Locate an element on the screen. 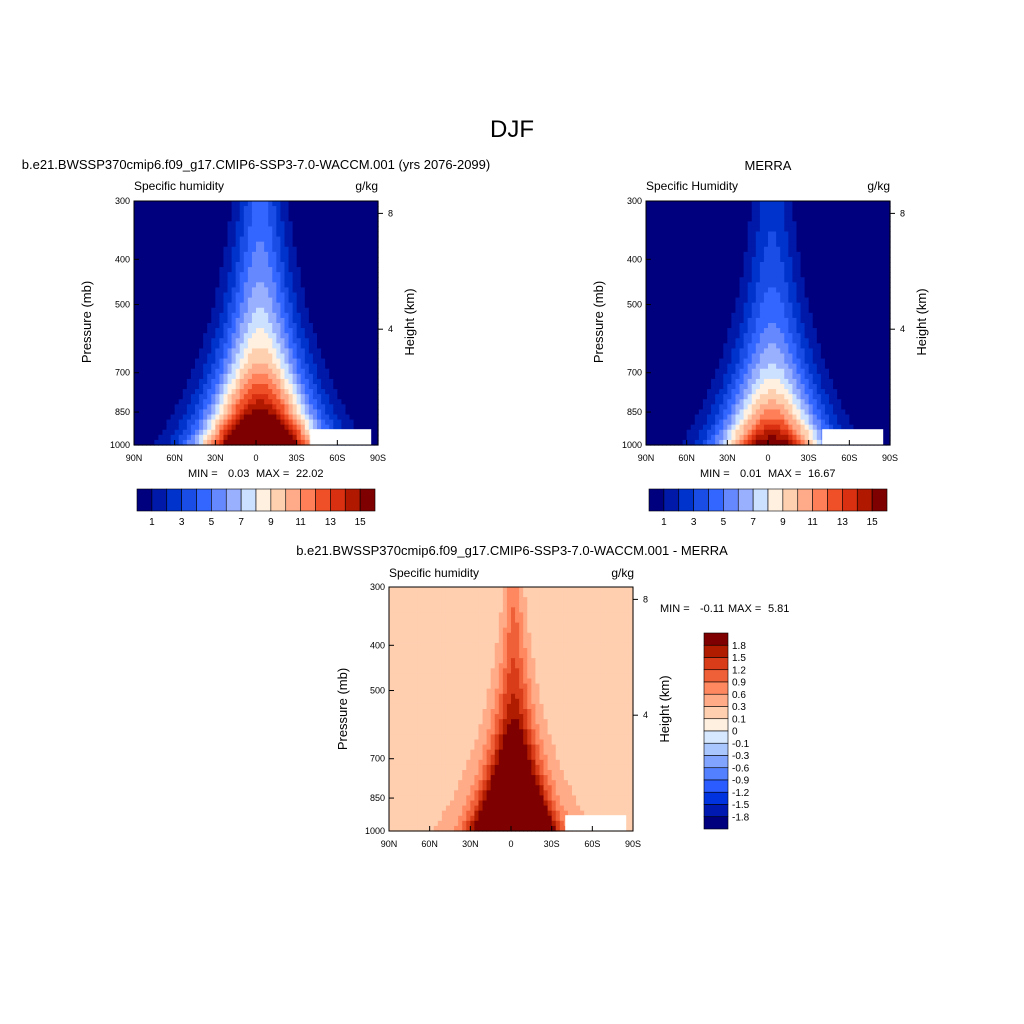  colorbar-swatch is located at coordinates (204, 500).